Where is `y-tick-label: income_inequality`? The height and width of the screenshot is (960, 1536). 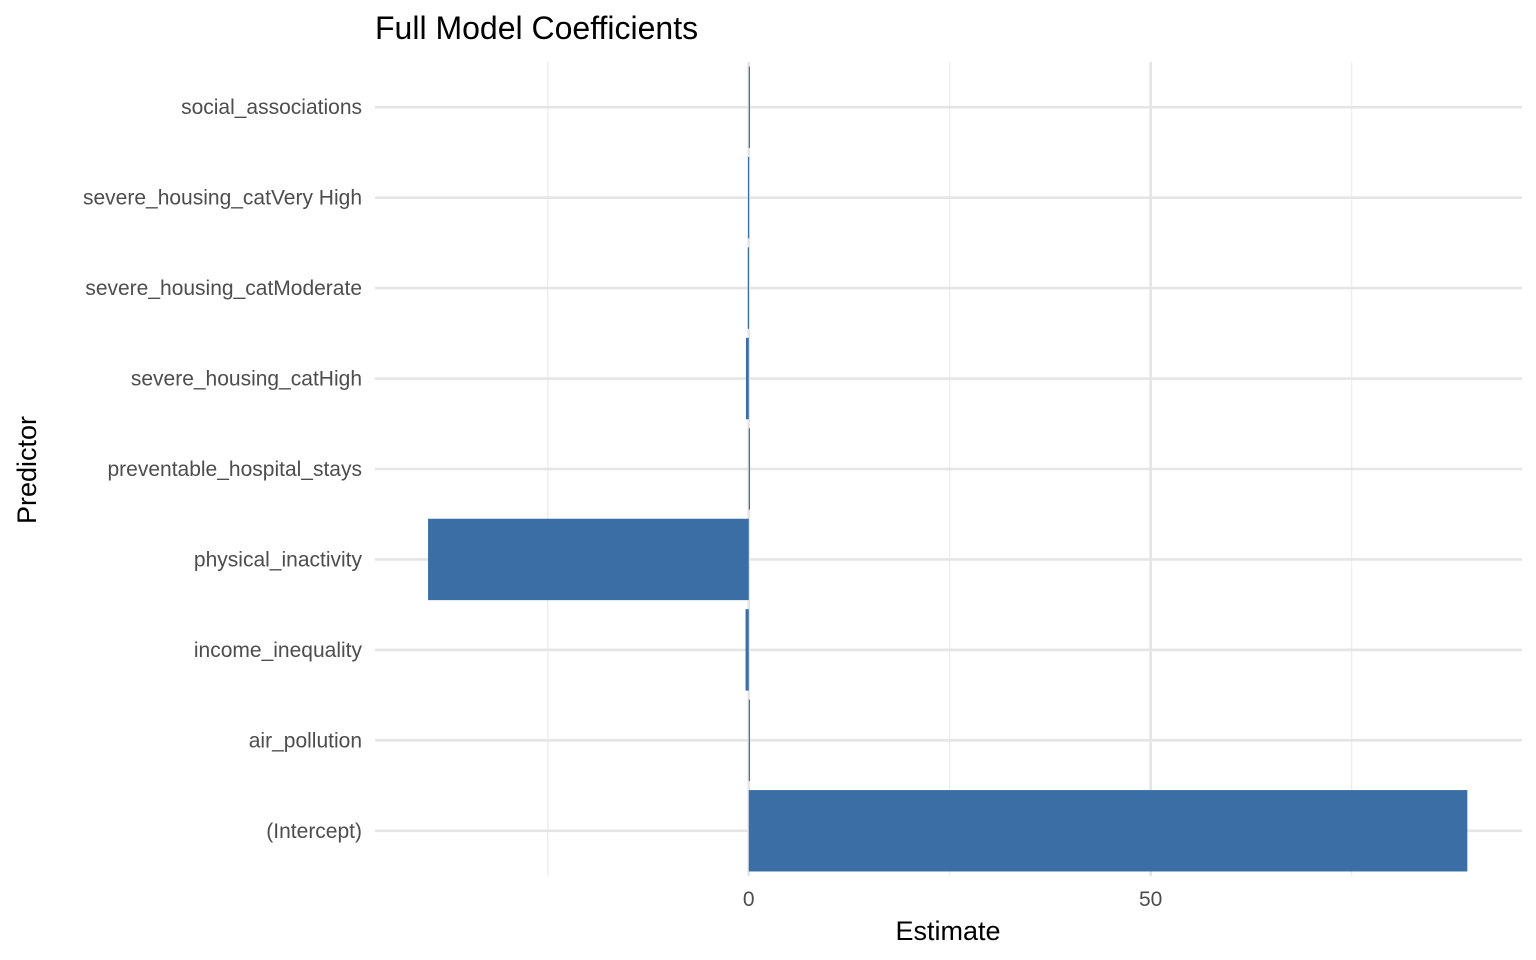 y-tick-label: income_inequality is located at coordinates (278, 650).